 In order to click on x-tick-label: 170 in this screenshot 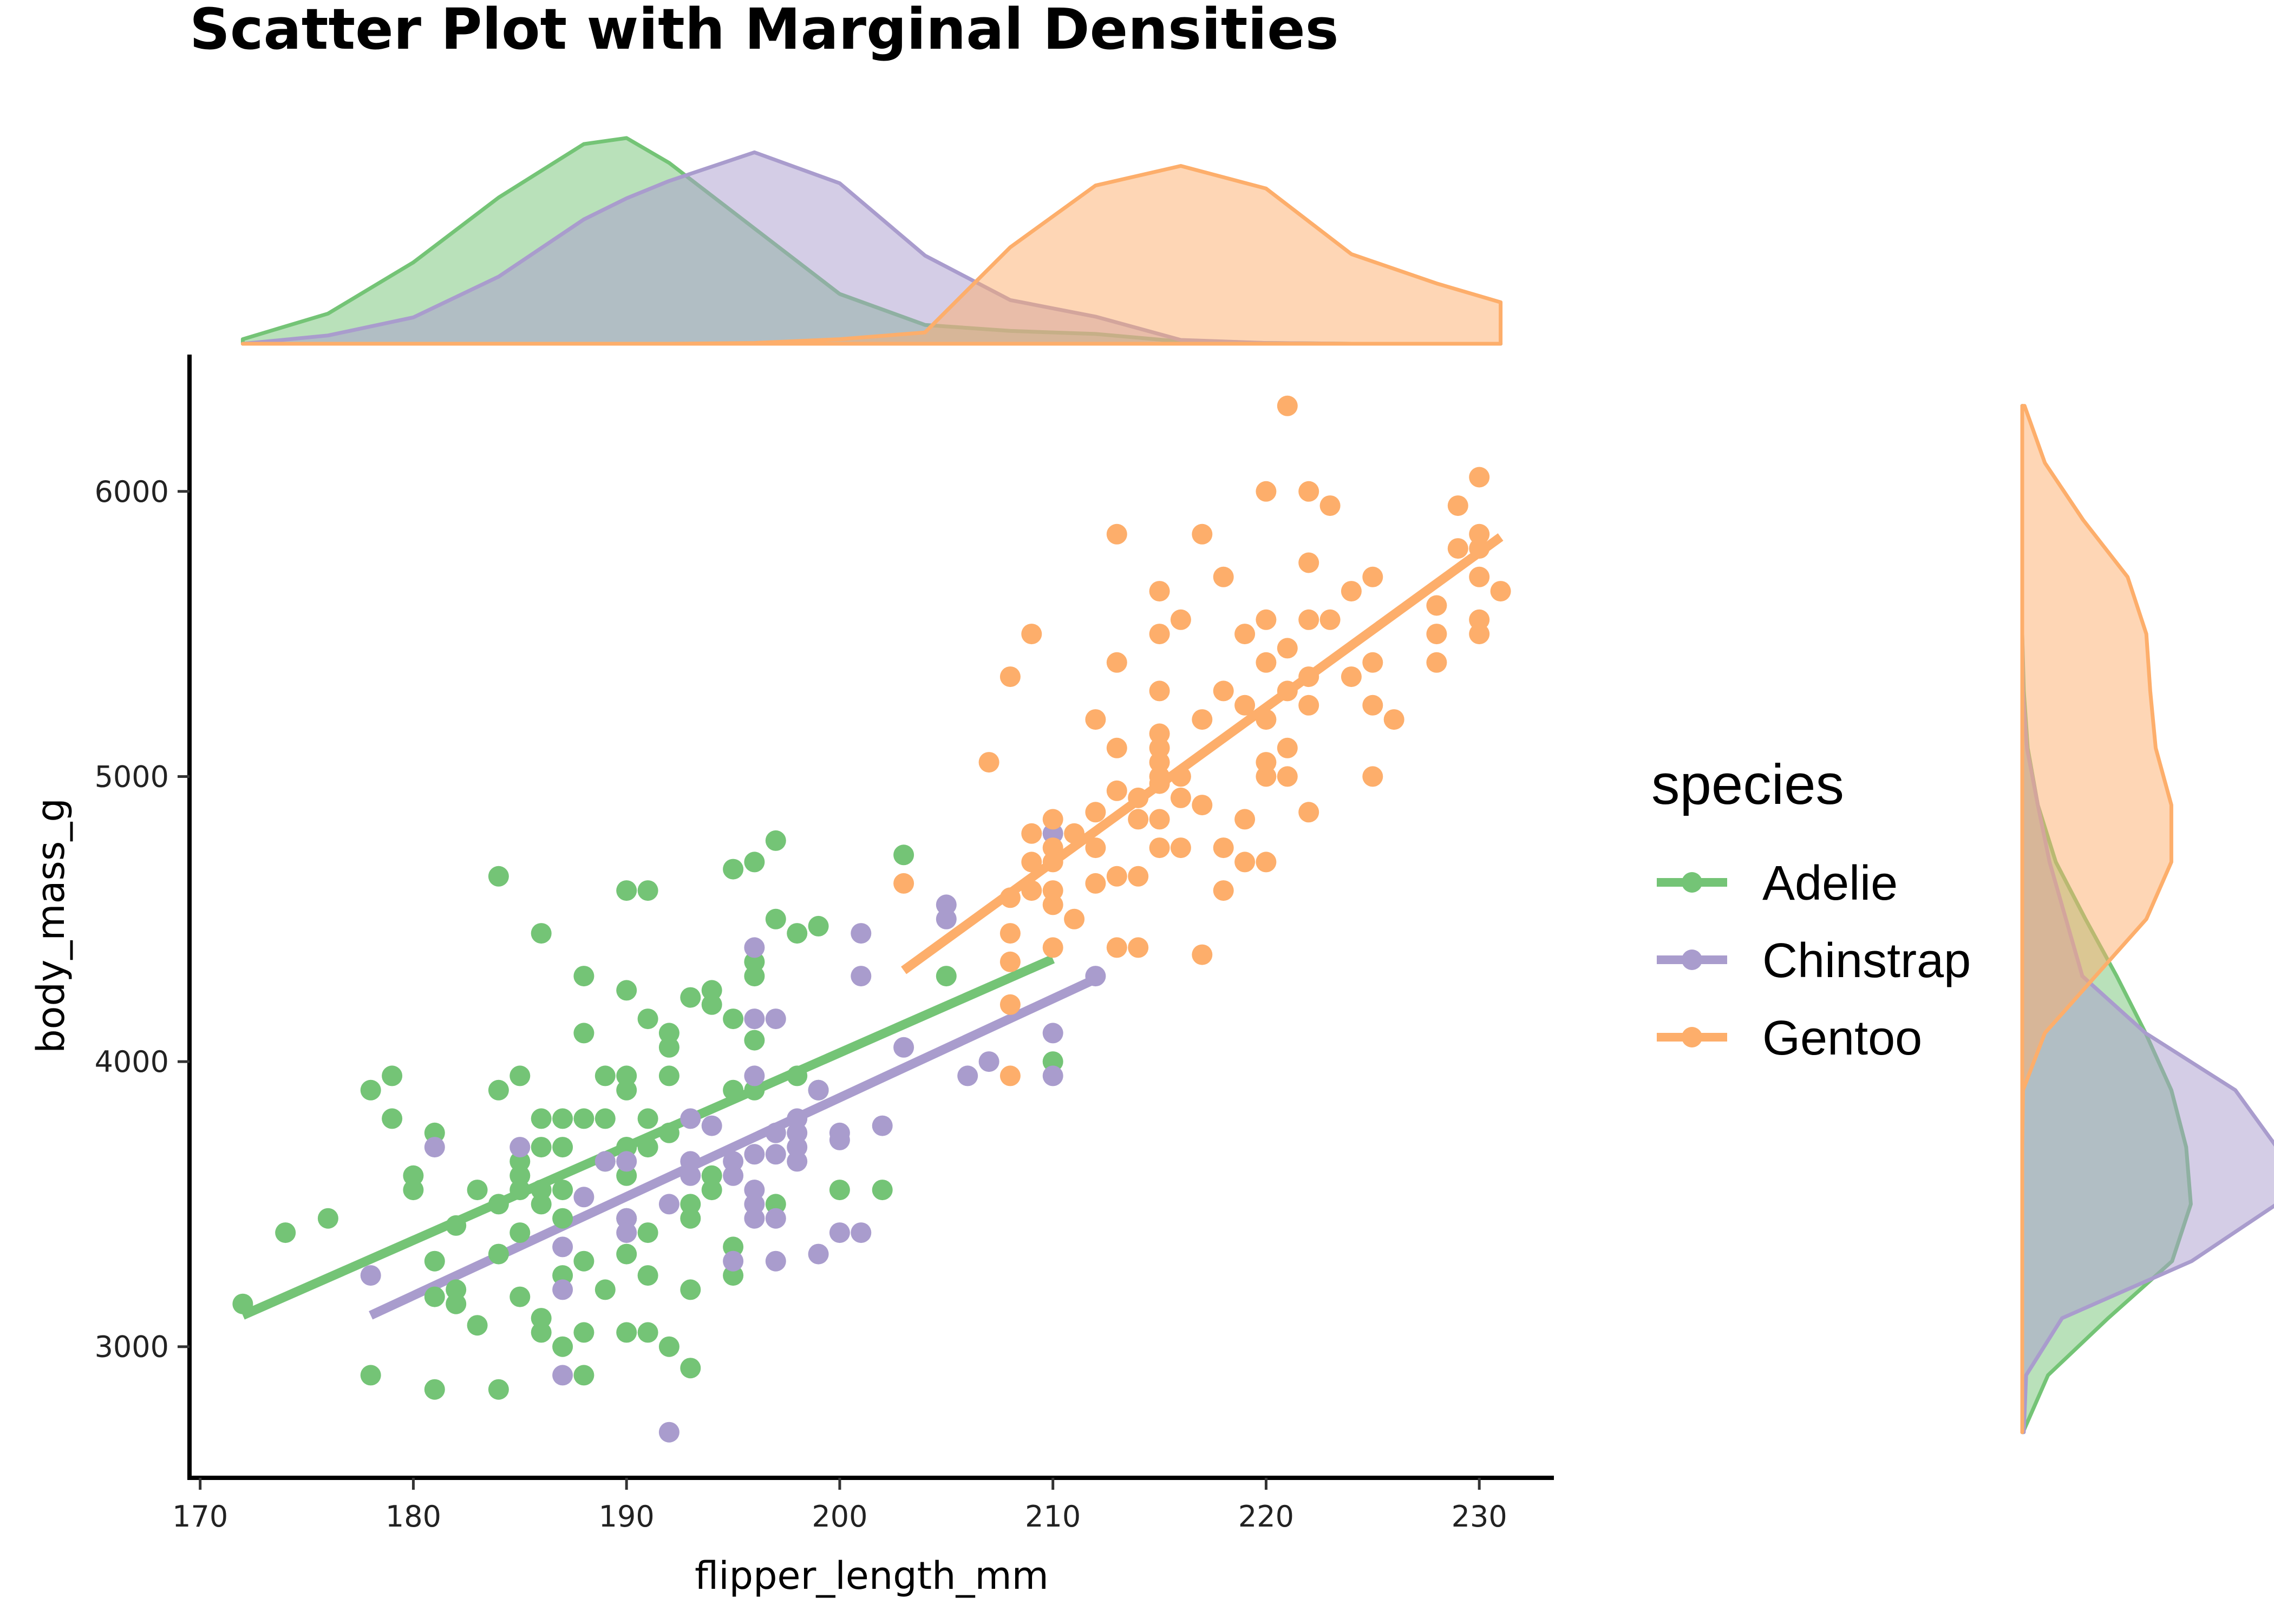, I will do `click(200, 1516)`.